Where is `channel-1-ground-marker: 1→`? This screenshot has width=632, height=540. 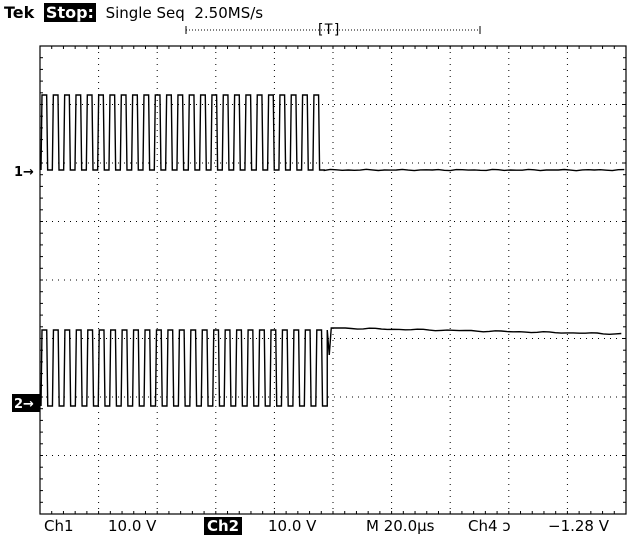
channel-1-ground-marker: 1→ is located at coordinates (24, 172).